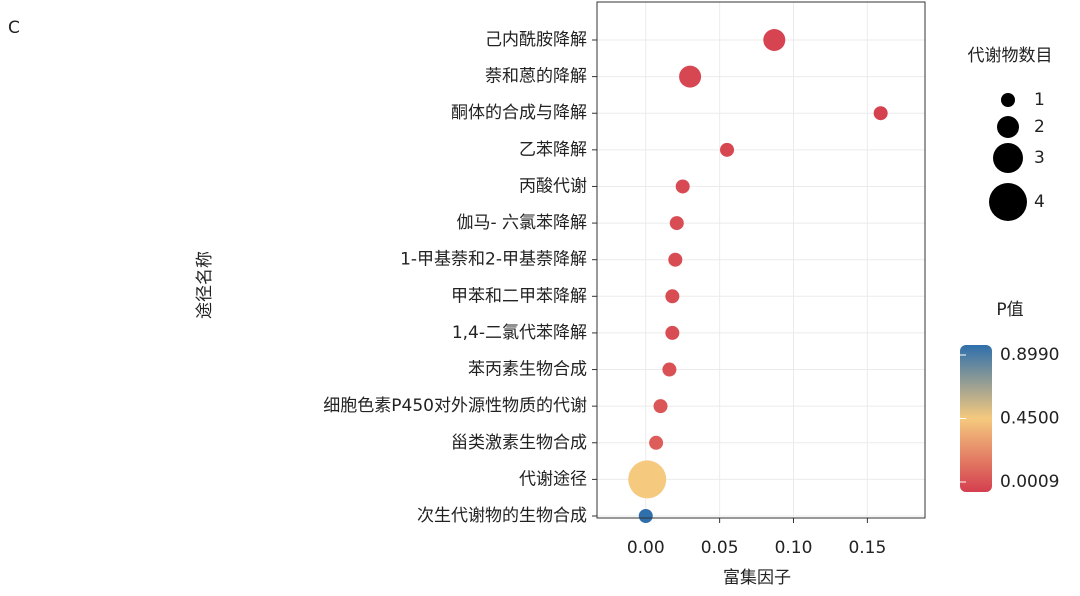  I want to click on x-axis-title: 富集因子, so click(757, 578).